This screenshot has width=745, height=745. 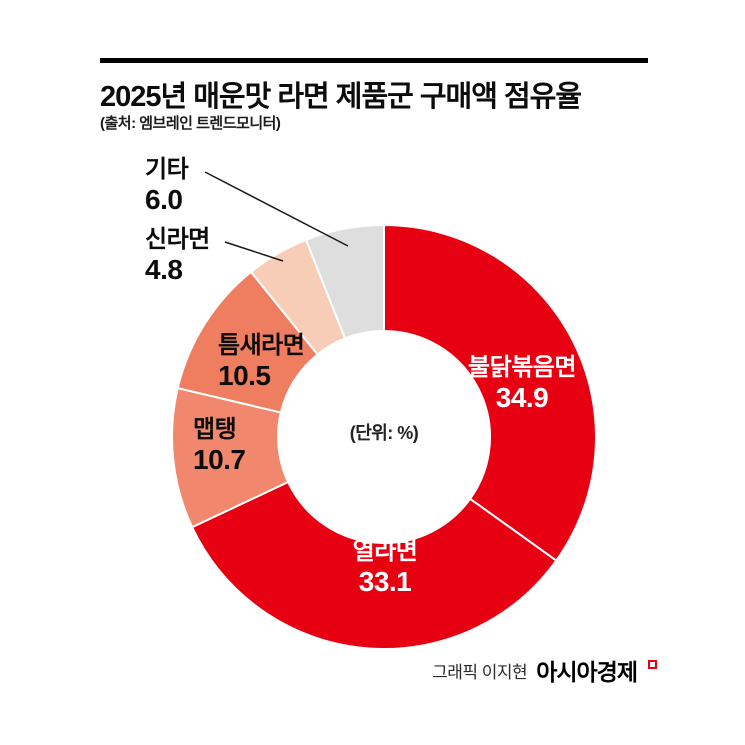 I want to click on footer-credit: 그래픽 이지현 아시아경제, so click(x=544, y=670).